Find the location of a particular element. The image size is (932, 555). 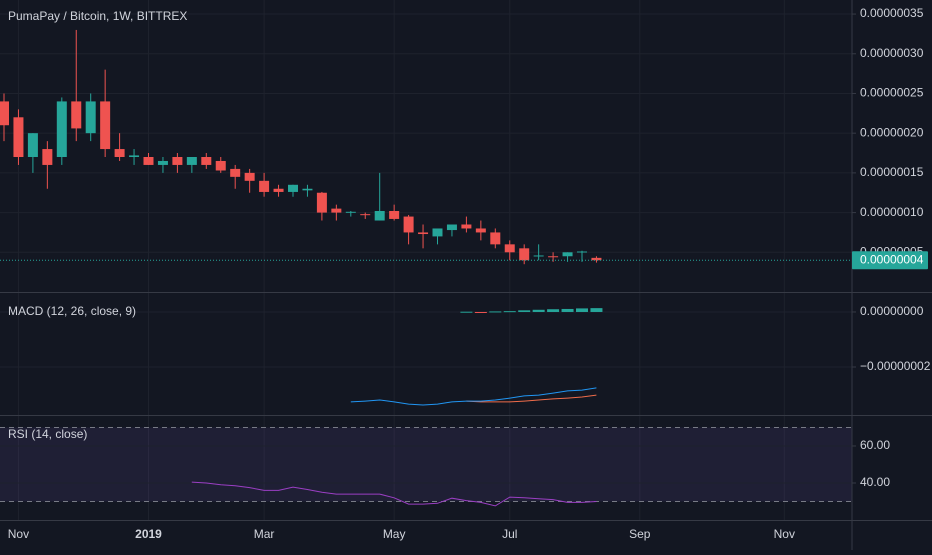

x-tick-label: 2019 is located at coordinates (148, 534).